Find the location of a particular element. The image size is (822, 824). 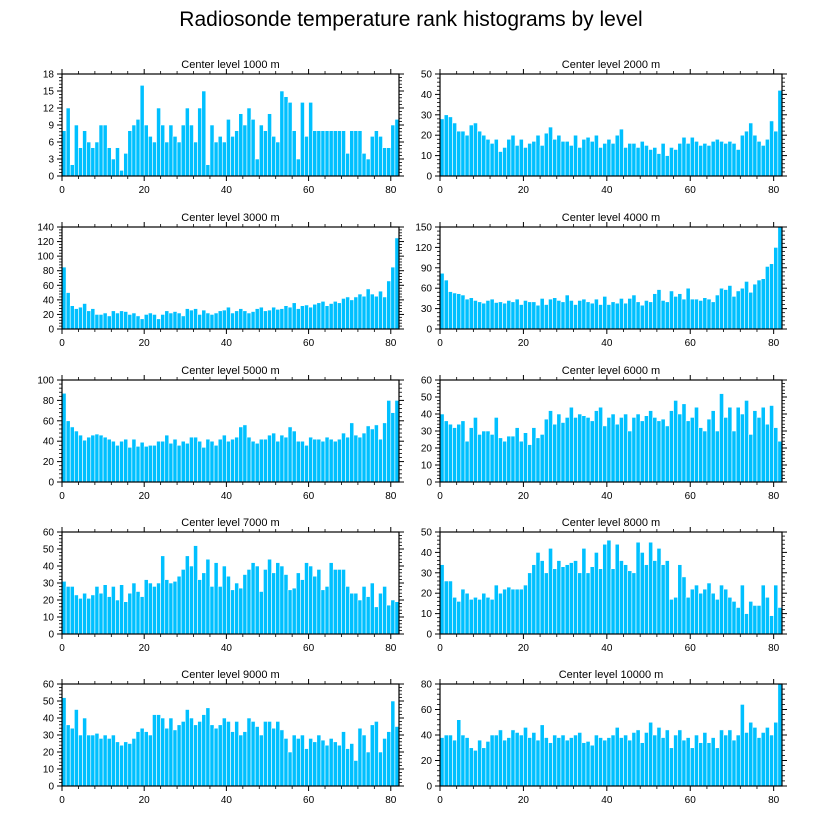

y-tick-label: 0 is located at coordinates (429, 177).